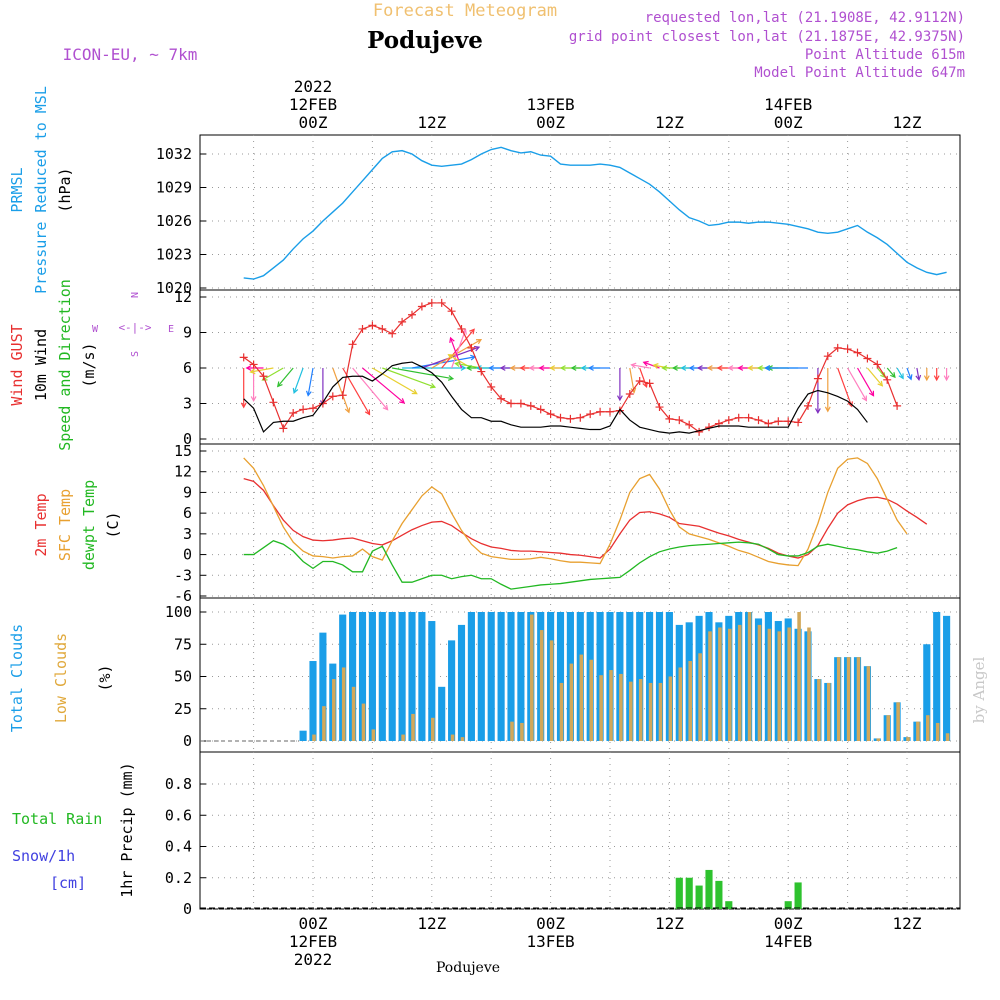 The height and width of the screenshot is (1000, 1000). I want to click on model-label: ICON-EU, ~ 7km, so click(130, 54).